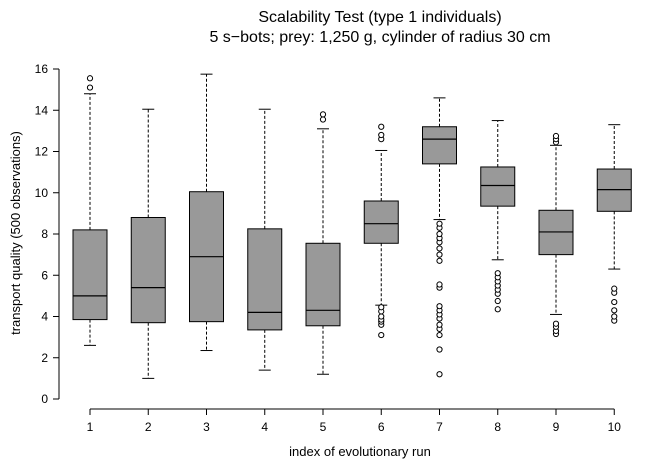 The image size is (653, 461). I want to click on y-axis-label: transport quality (500 observations), so click(15, 233).